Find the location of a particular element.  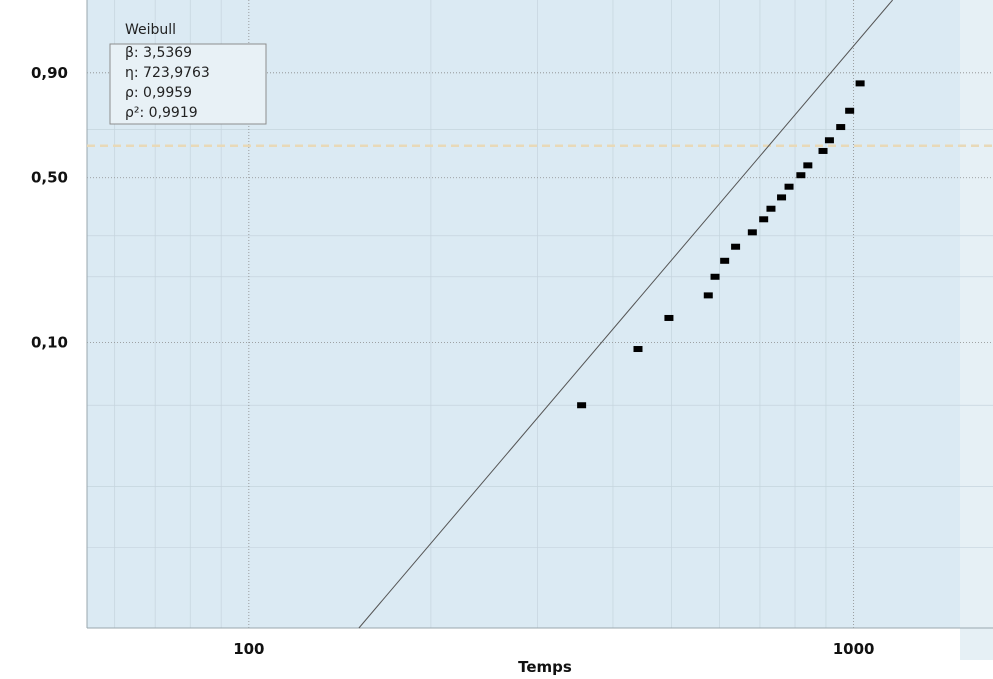

y-tick-labels: 0,90 0,50 0,10 is located at coordinates (49, 208).